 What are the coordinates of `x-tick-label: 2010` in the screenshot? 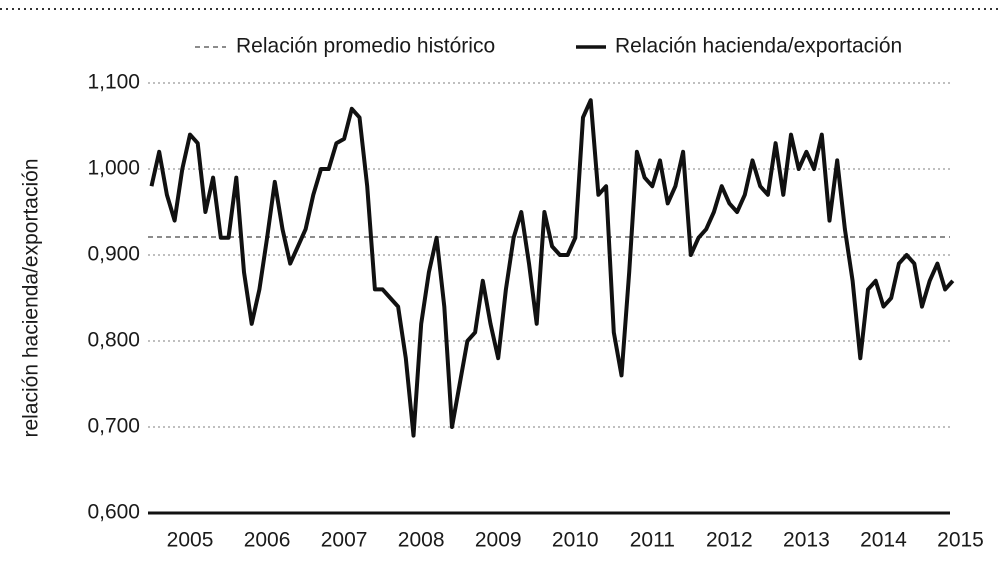 It's located at (575, 540).